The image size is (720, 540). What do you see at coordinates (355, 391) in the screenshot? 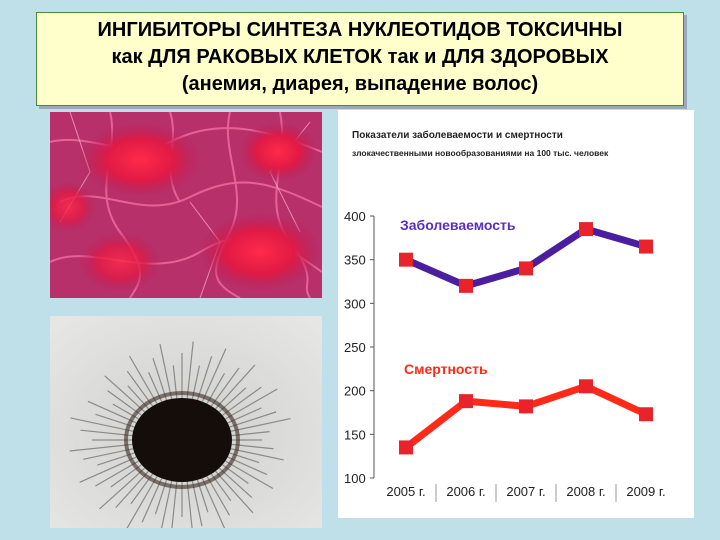
I see `y-tick-label: 200` at bounding box center [355, 391].